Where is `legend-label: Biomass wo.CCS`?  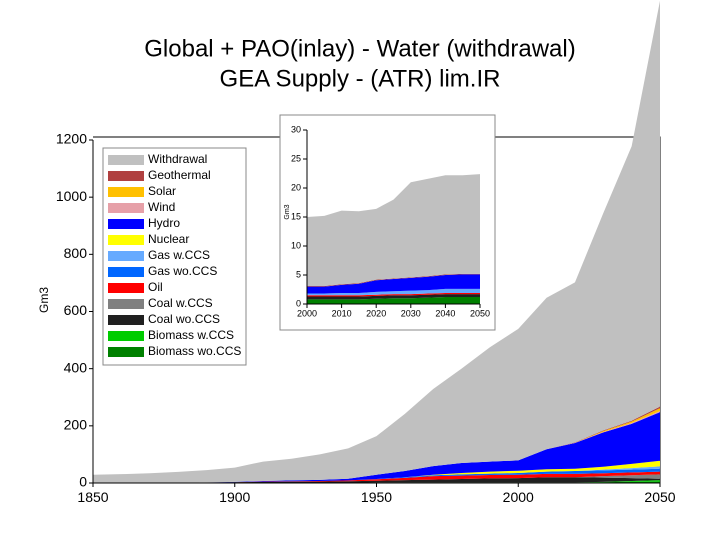 legend-label: Biomass wo.CCS is located at coordinates (194, 351).